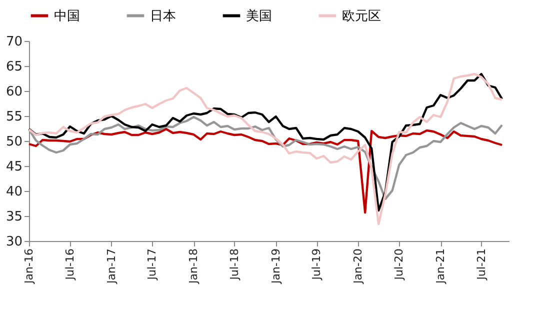  I want to click on x-tick-label: Jan-18, so click(193, 266).